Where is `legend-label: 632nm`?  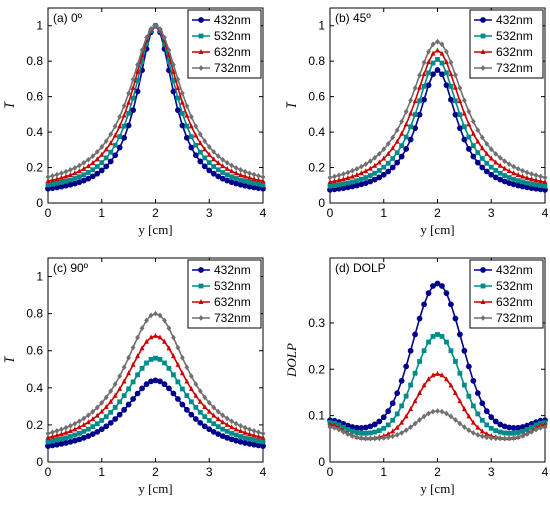
legend-label: 632nm is located at coordinates (514, 302).